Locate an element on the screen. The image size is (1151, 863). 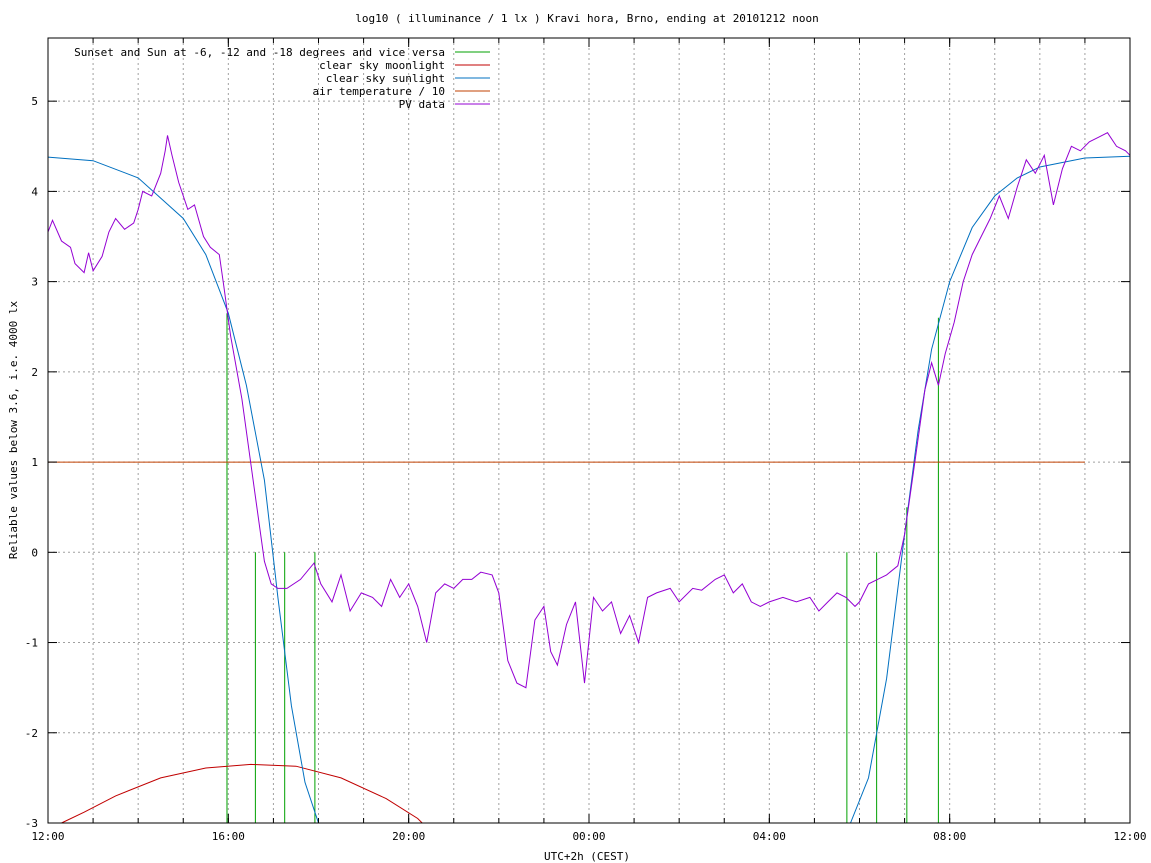
y-tick-label: 1 is located at coordinates (34, 462).